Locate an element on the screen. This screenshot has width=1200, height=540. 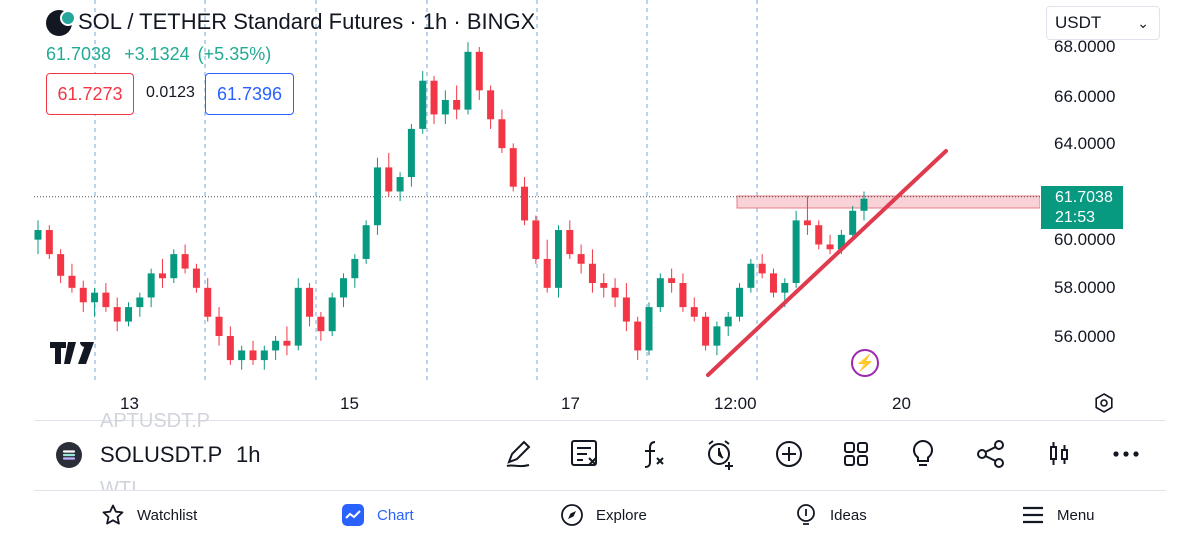
nav-explore: Explore is located at coordinates (603, 515).